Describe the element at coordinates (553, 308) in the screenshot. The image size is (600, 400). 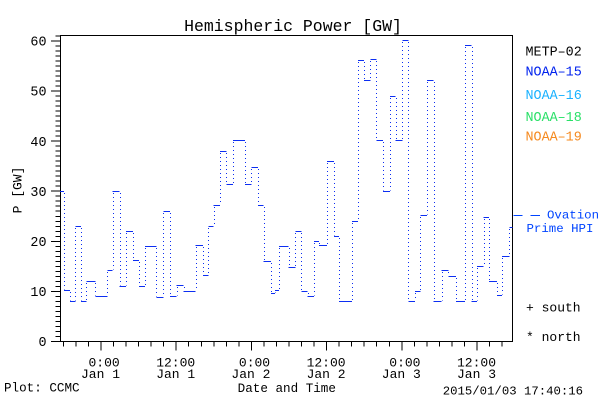
I see `svg-text: + south` at that location.